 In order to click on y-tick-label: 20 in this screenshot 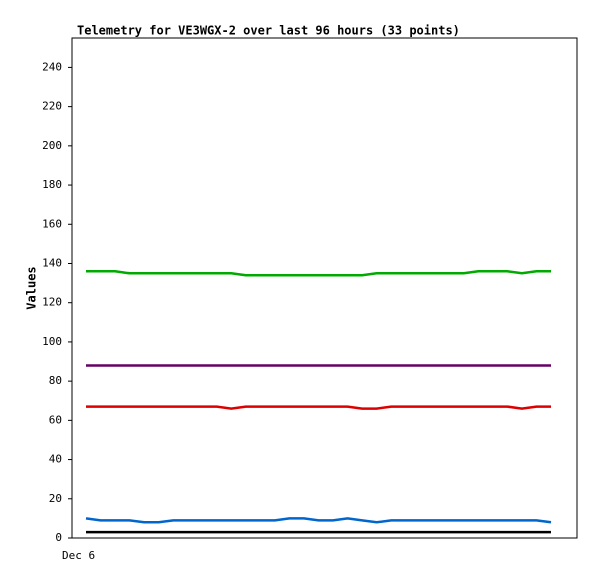, I will do `click(55, 498)`.